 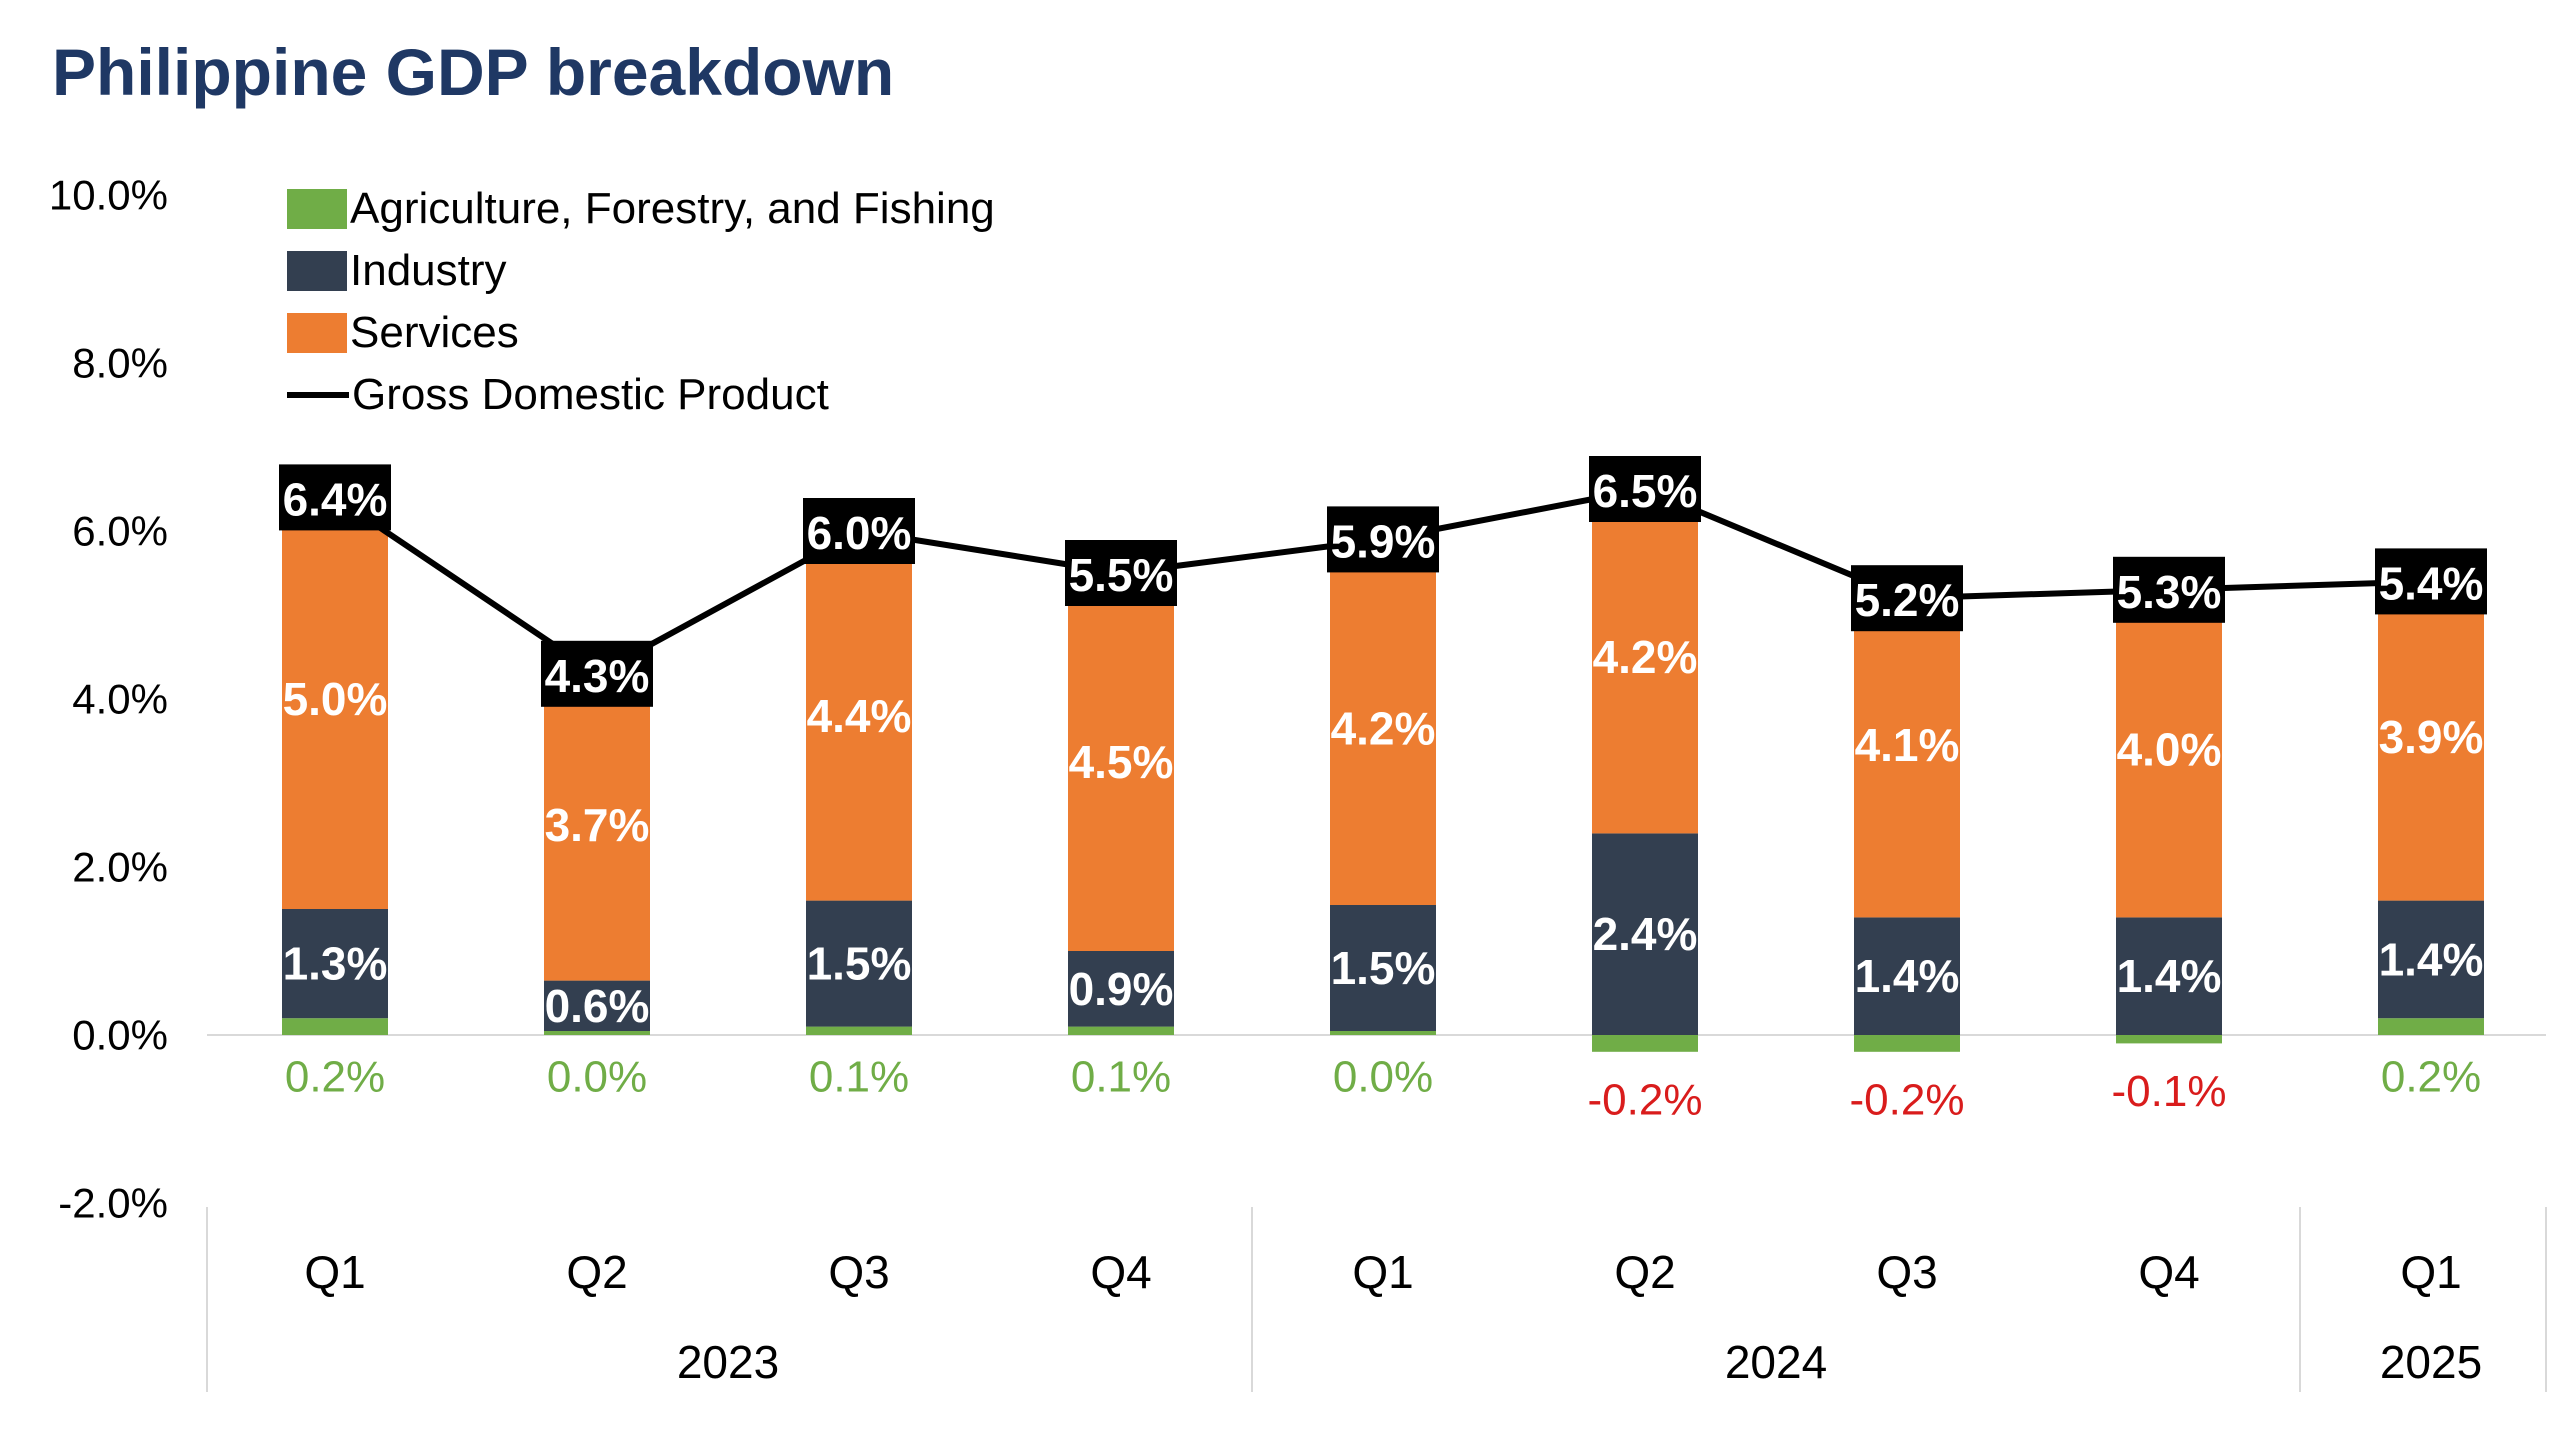 What do you see at coordinates (120, 363) in the screenshot?
I see `y-axis-tick-label: 8.0%` at bounding box center [120, 363].